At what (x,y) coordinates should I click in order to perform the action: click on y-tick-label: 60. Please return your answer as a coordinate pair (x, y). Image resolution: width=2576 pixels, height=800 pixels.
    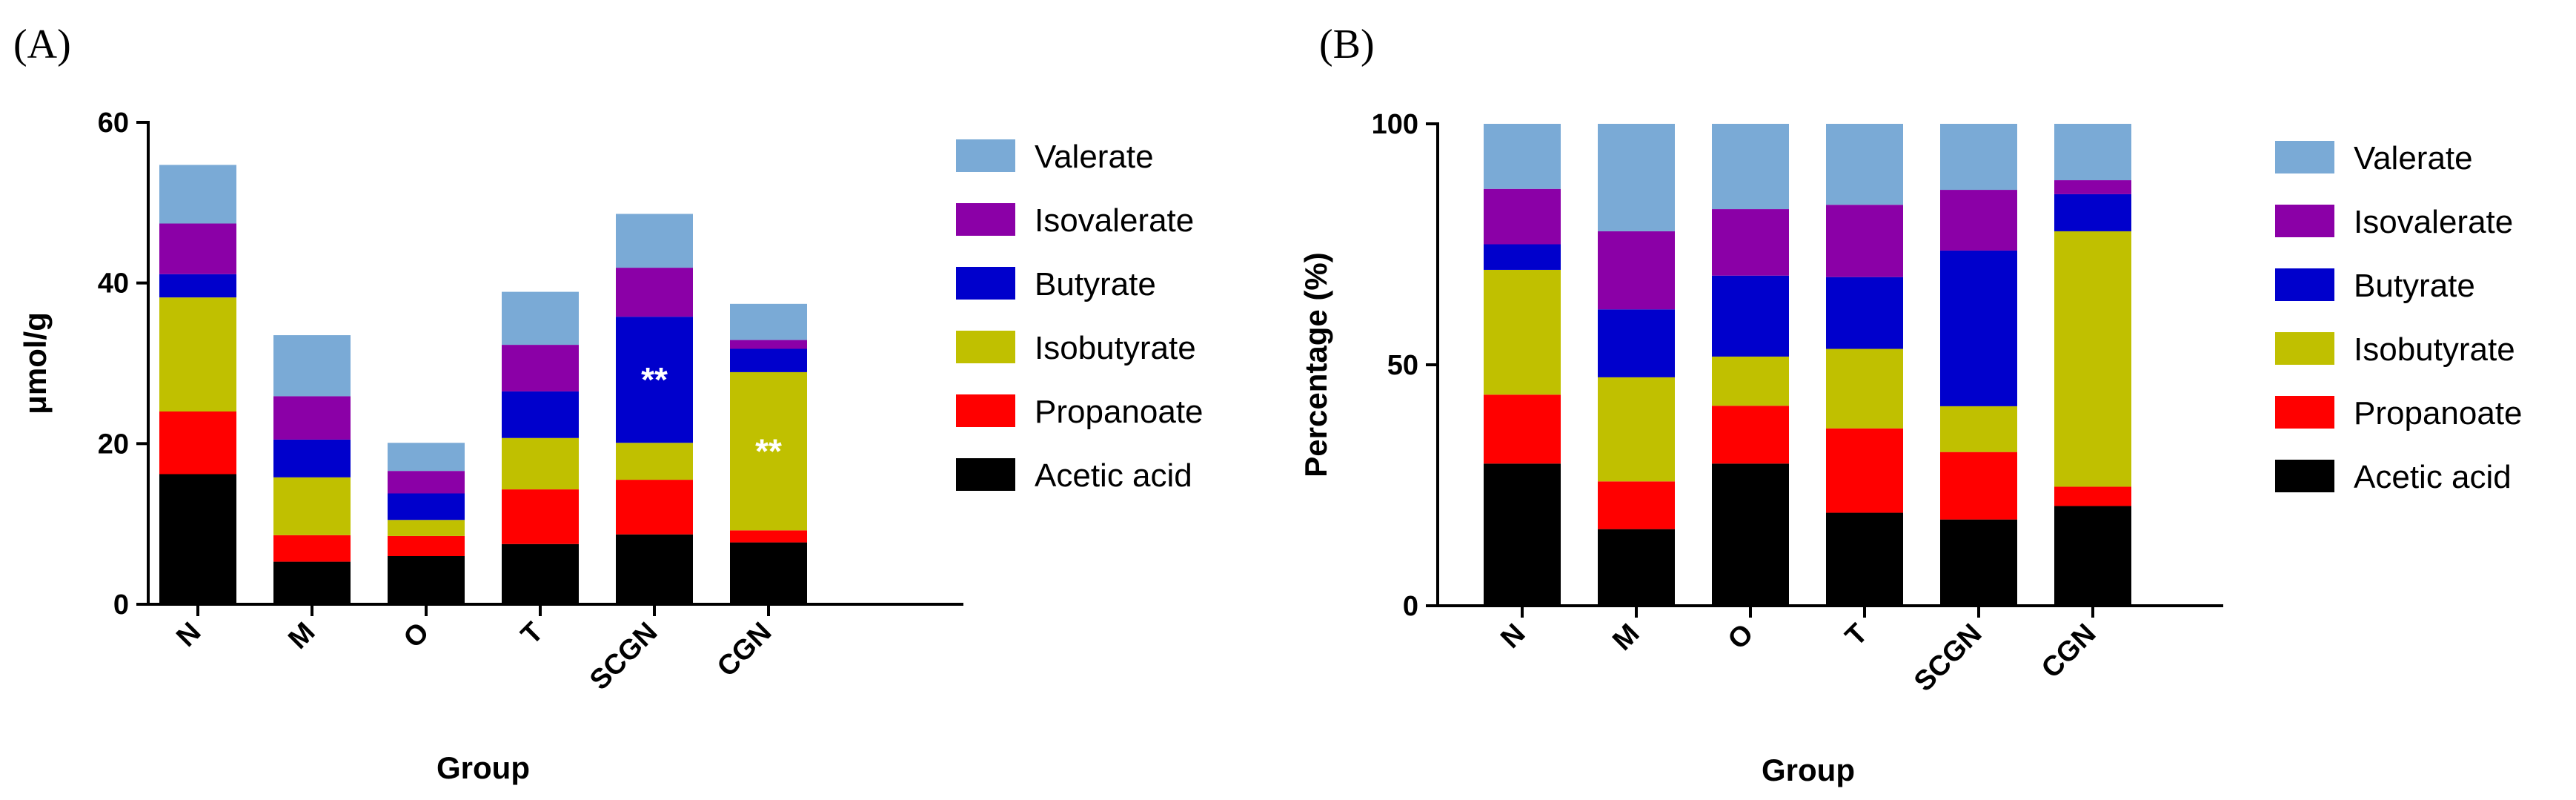
    Looking at the image, I should click on (114, 123).